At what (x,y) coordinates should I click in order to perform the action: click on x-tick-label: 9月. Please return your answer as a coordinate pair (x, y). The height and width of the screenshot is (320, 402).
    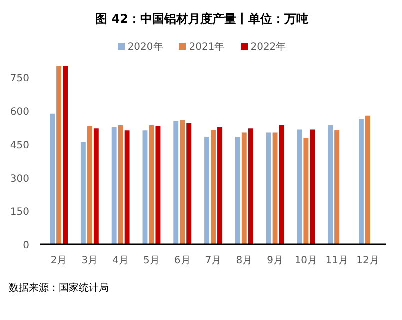
    Looking at the image, I should click on (275, 261).